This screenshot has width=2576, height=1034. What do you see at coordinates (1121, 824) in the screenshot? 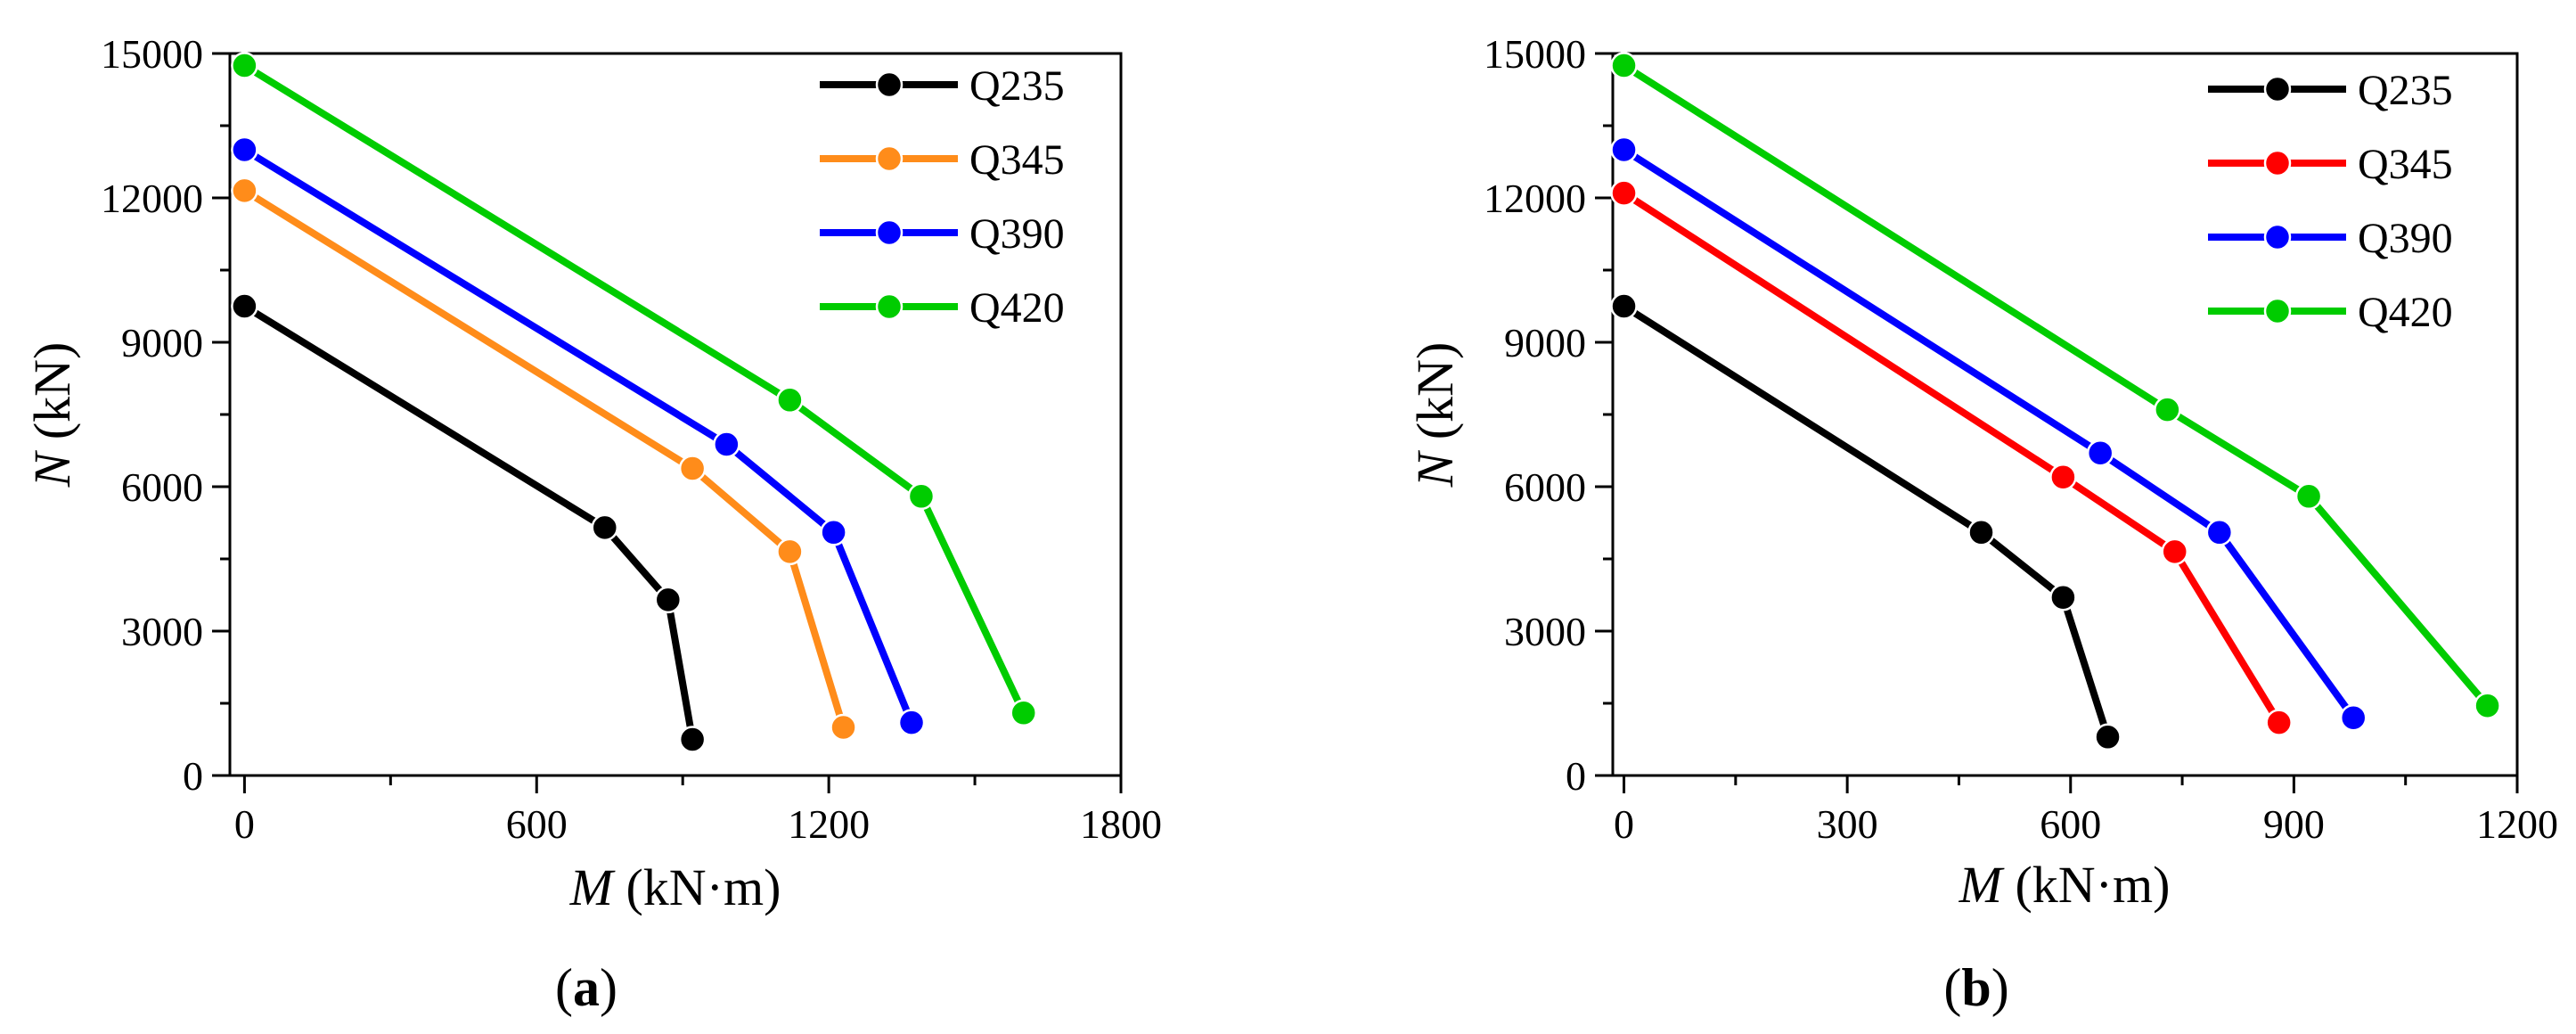
I see `x-tick-label: 1800` at bounding box center [1121, 824].